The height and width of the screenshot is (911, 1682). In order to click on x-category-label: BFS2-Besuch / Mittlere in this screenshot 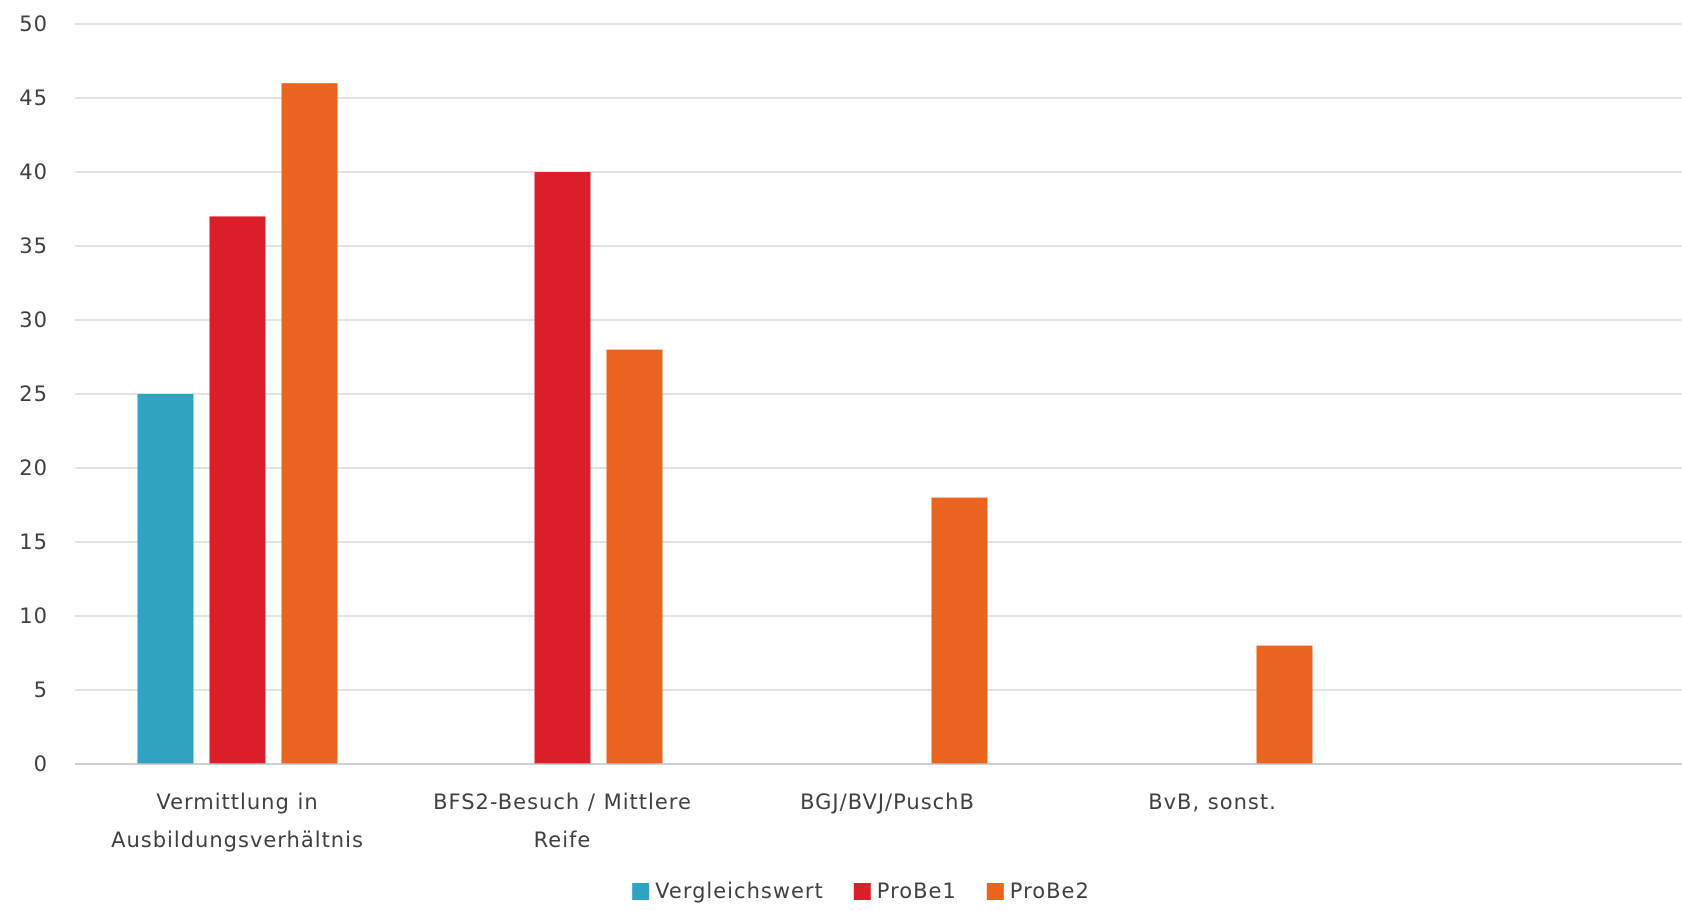, I will do `click(562, 802)`.